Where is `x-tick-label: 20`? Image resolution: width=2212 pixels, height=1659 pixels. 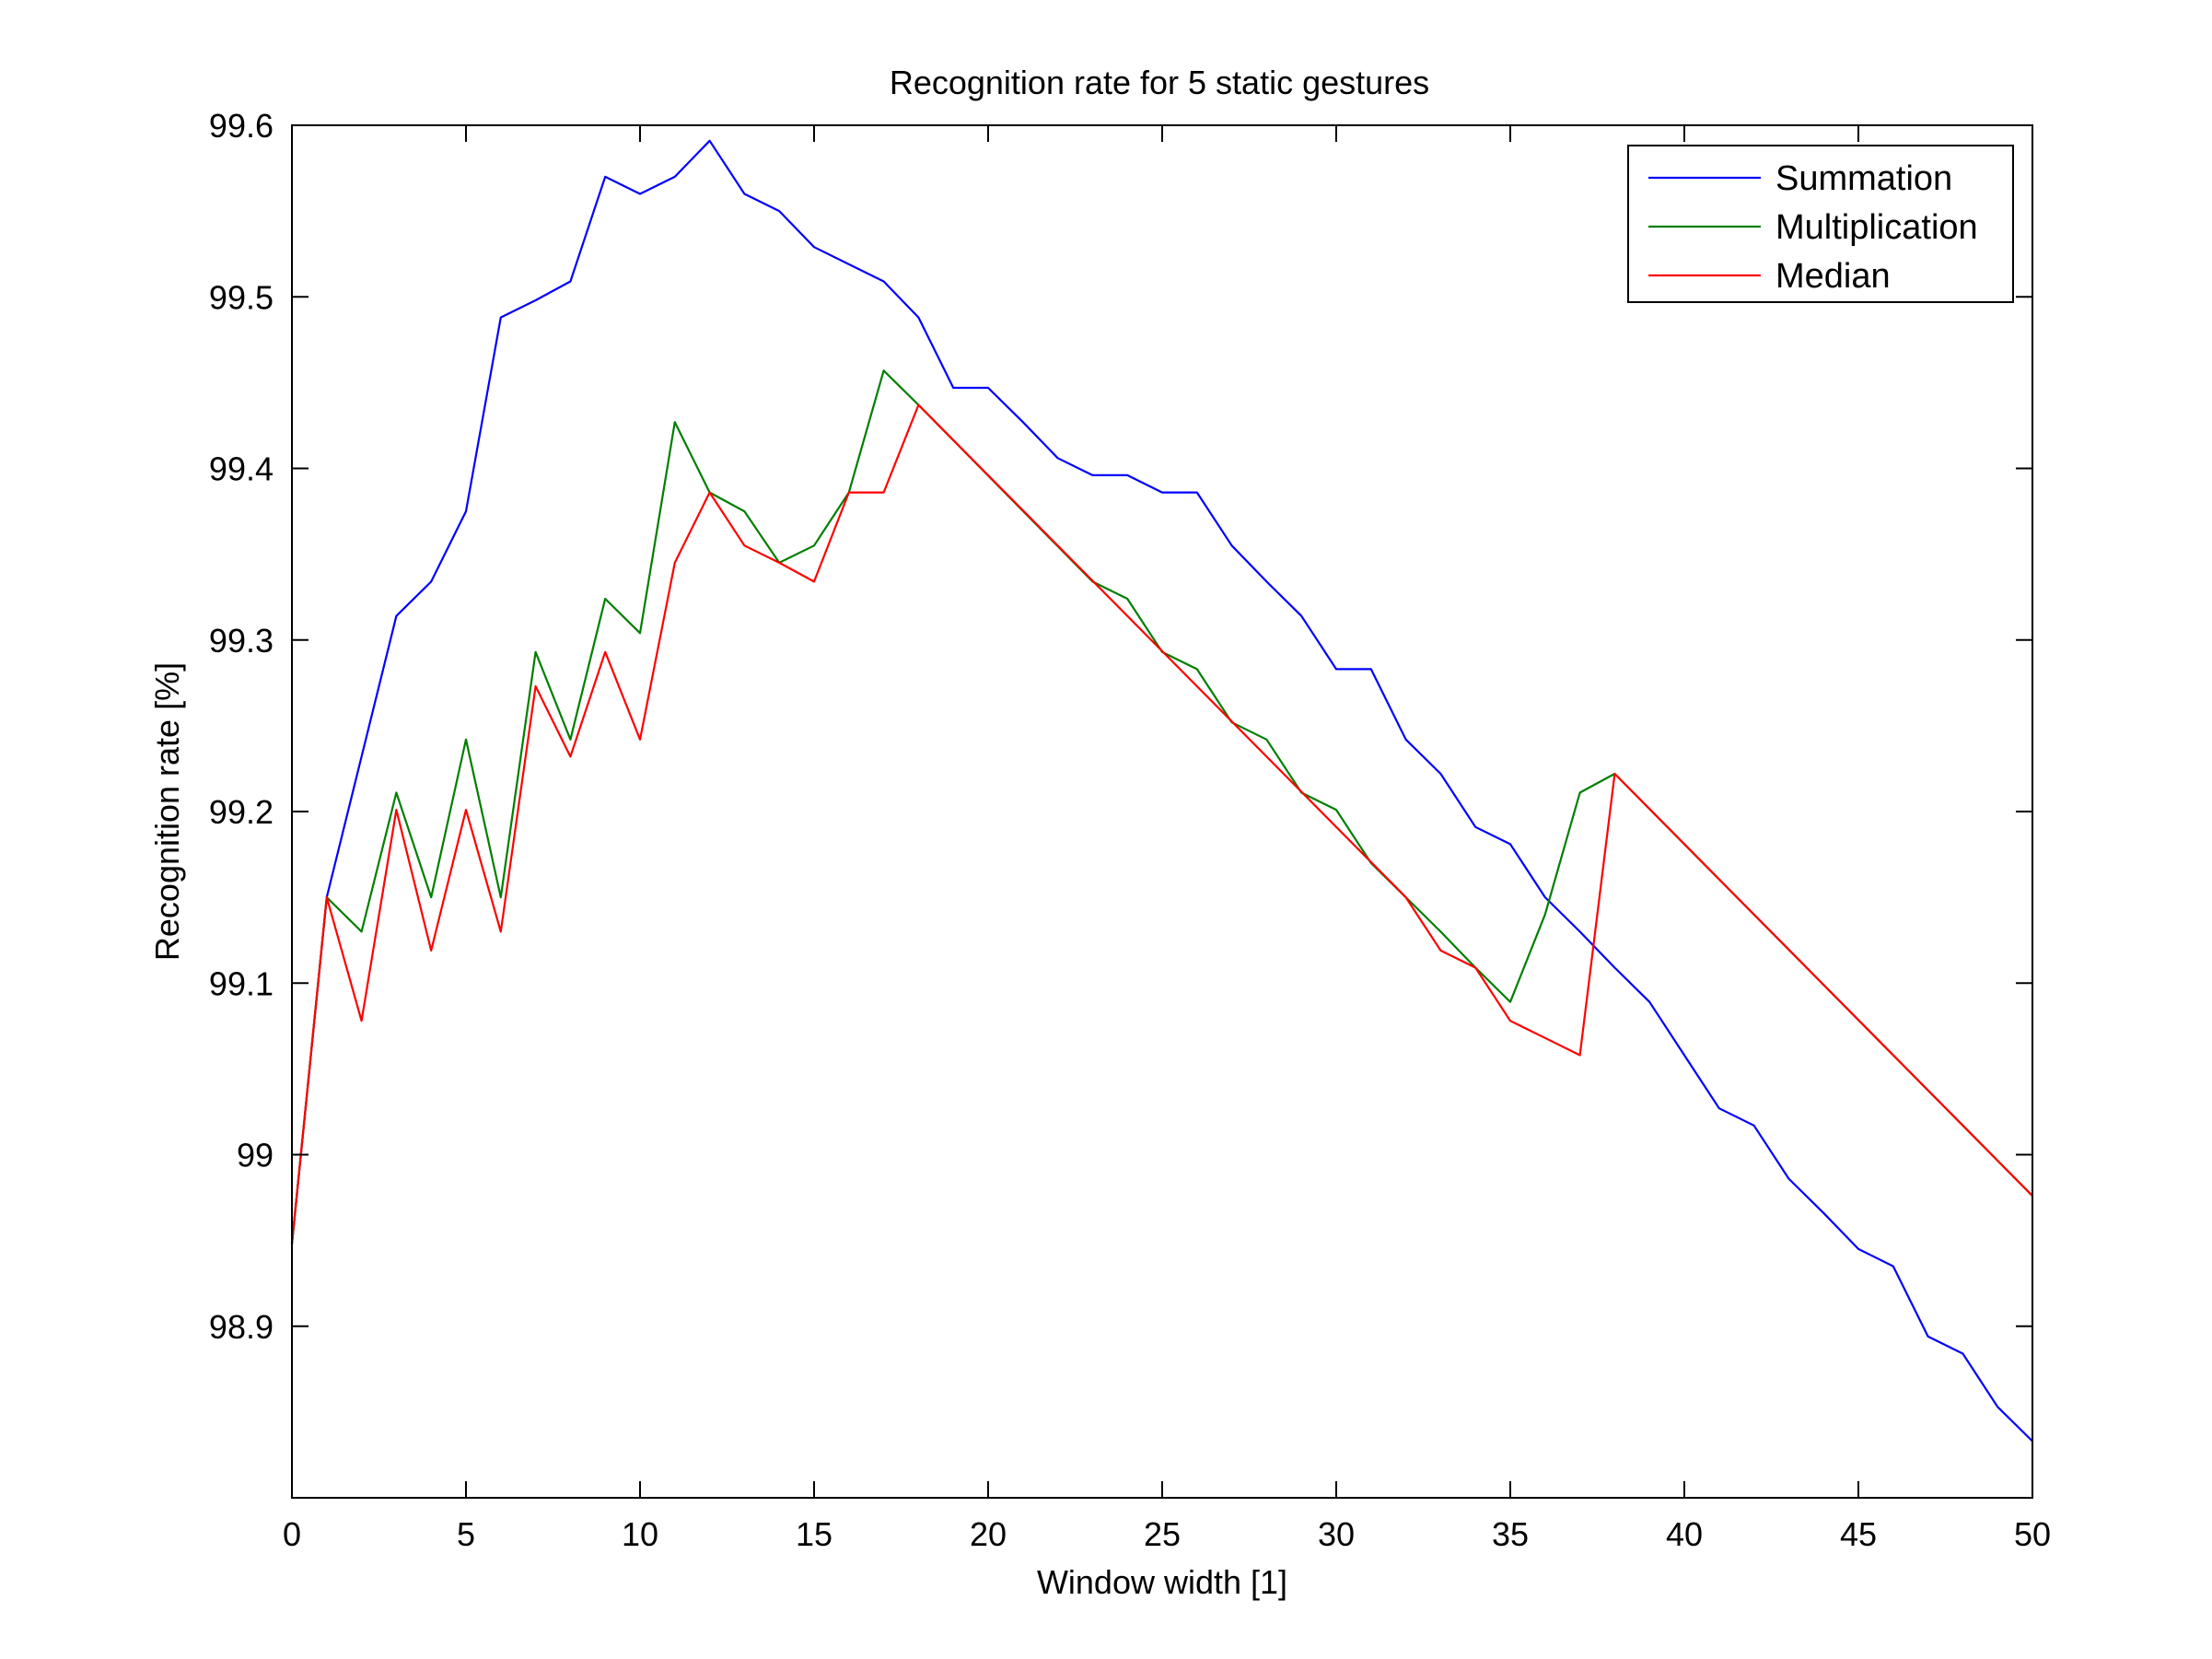
x-tick-label: 20 is located at coordinates (989, 1534).